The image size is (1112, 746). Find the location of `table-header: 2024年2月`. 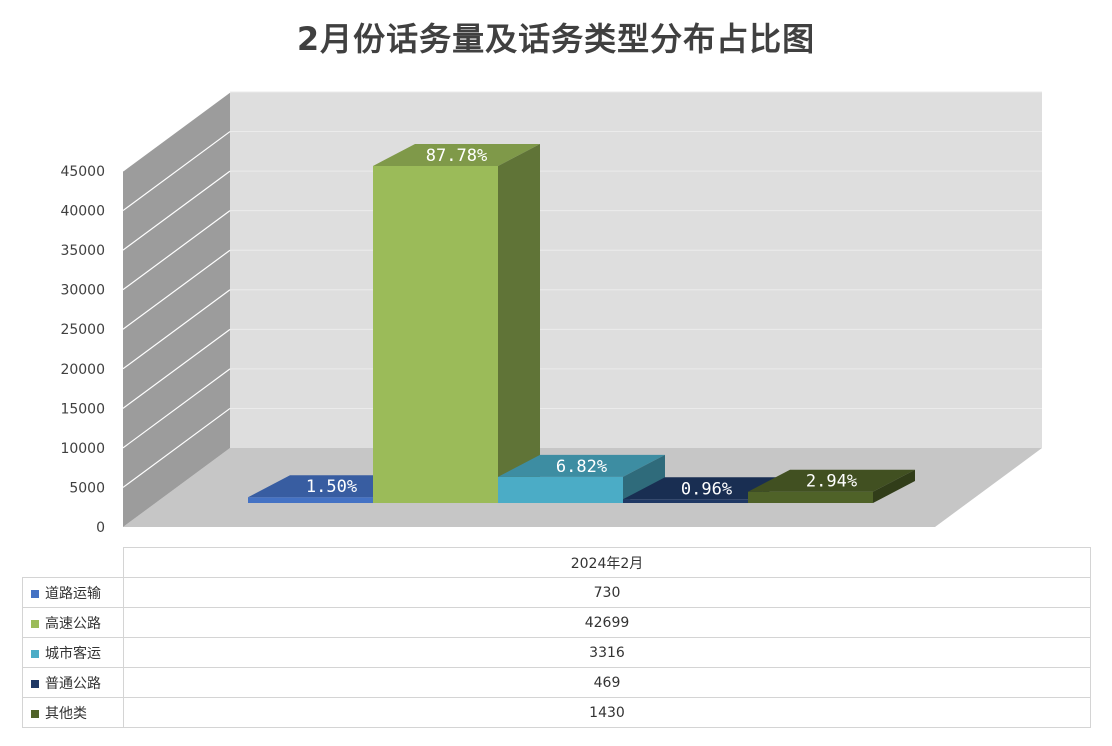

table-header: 2024年2月 is located at coordinates (607, 562).